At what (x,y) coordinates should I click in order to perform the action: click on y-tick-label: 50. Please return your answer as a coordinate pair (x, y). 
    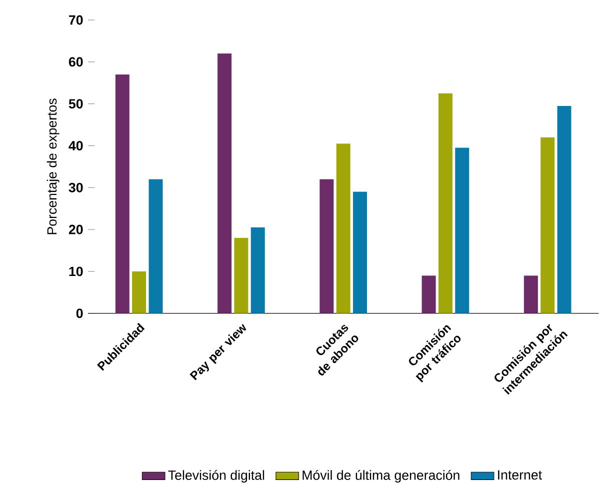
    Looking at the image, I should click on (75, 104).